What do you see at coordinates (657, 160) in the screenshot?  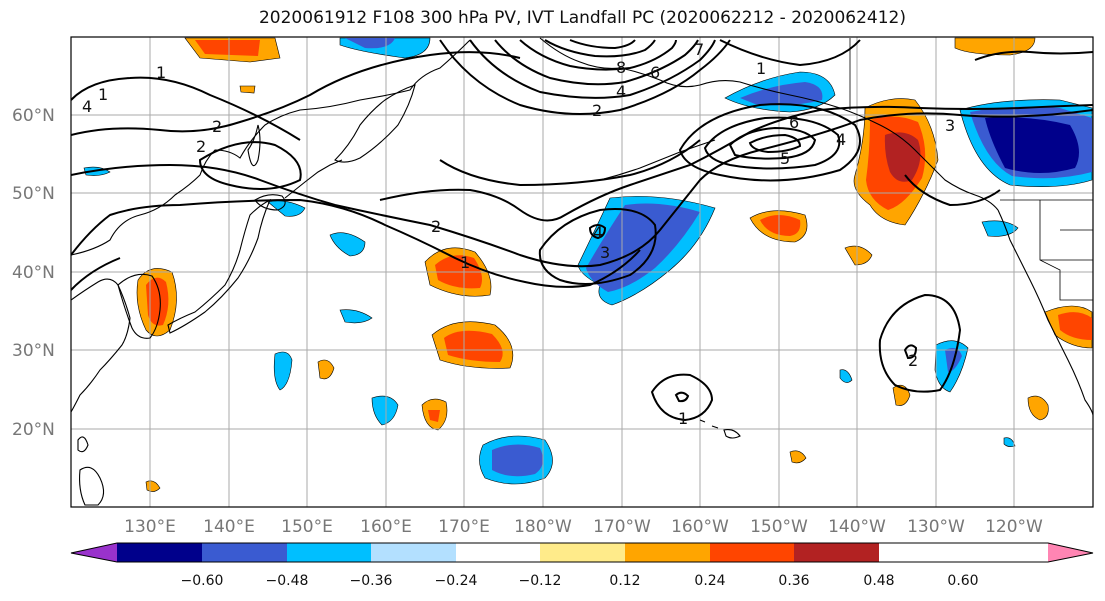 I see `aleutian-islands` at bounding box center [657, 160].